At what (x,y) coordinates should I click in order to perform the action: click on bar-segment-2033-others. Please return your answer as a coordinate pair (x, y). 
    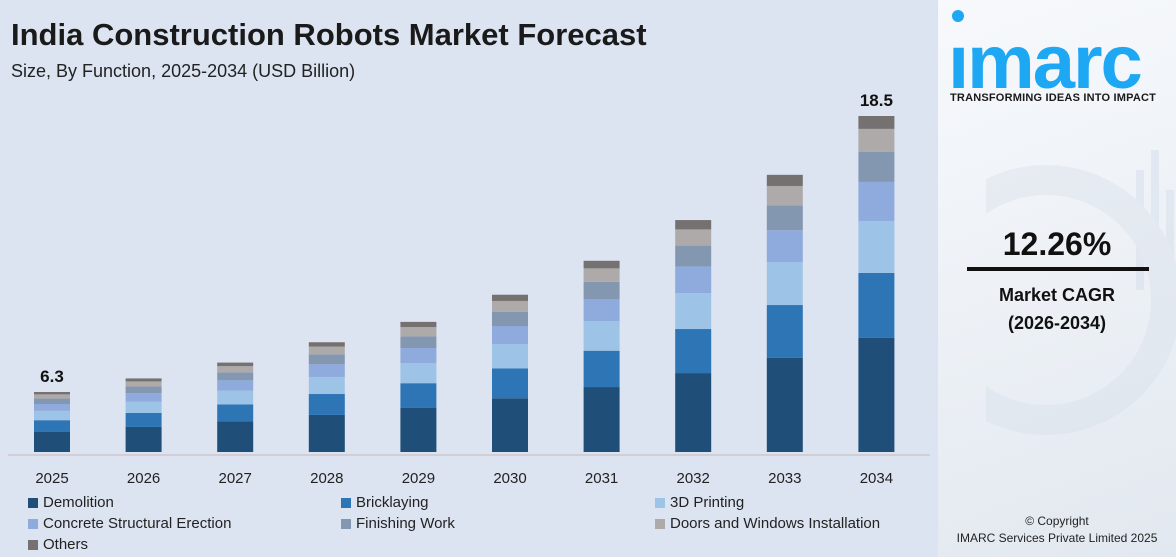
    Looking at the image, I should click on (784, 180).